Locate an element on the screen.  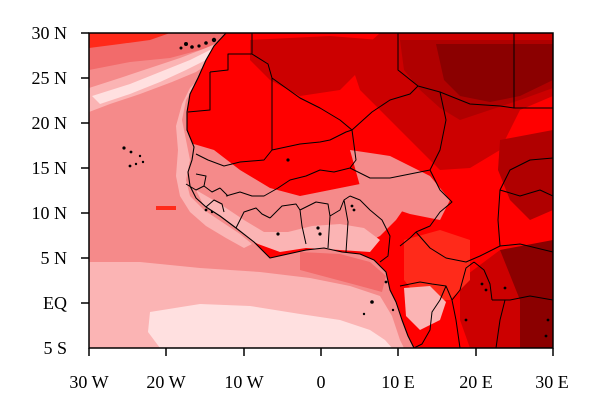
ocean-band-red-northwest is located at coordinates (129, 40).